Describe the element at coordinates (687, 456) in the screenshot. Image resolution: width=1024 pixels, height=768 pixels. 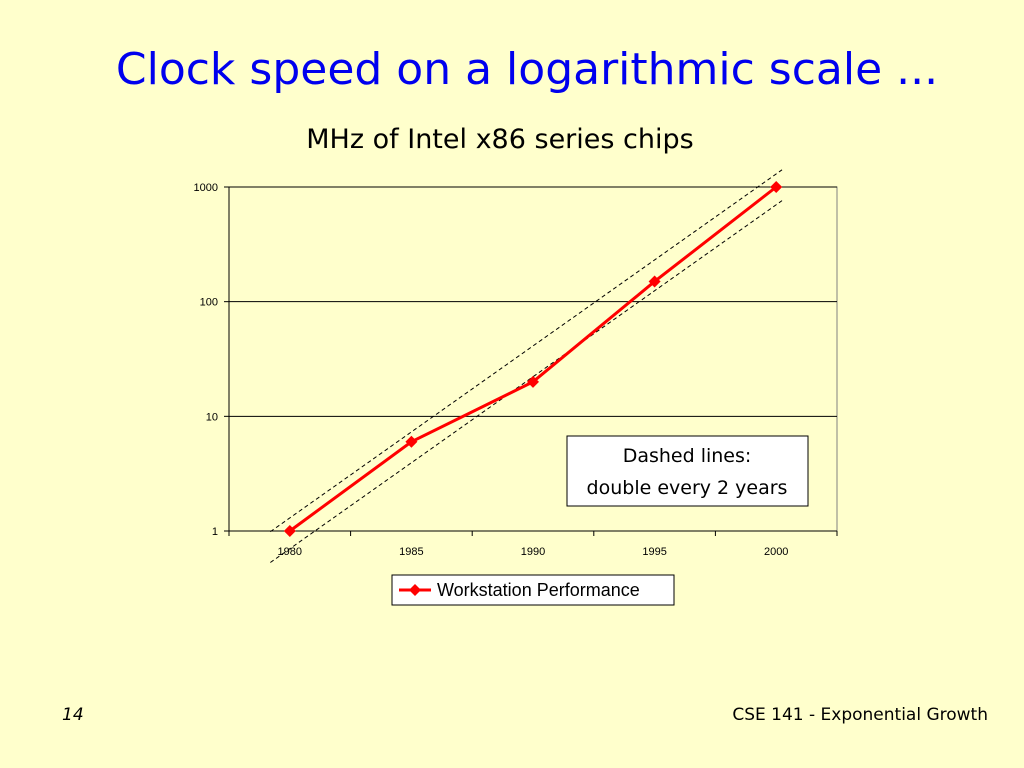
I see `annotation-line-1: Dashed lines:` at that location.